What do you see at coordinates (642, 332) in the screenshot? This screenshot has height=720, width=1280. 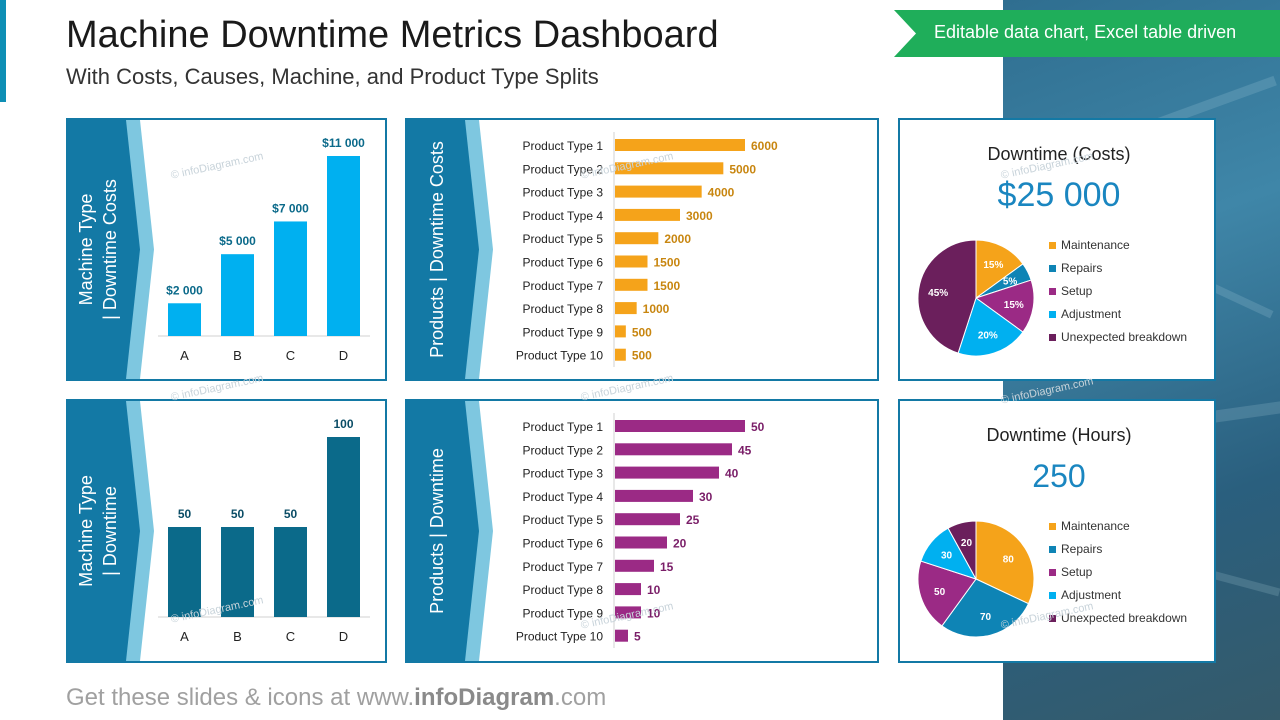 I see `data-label: 500` at bounding box center [642, 332].